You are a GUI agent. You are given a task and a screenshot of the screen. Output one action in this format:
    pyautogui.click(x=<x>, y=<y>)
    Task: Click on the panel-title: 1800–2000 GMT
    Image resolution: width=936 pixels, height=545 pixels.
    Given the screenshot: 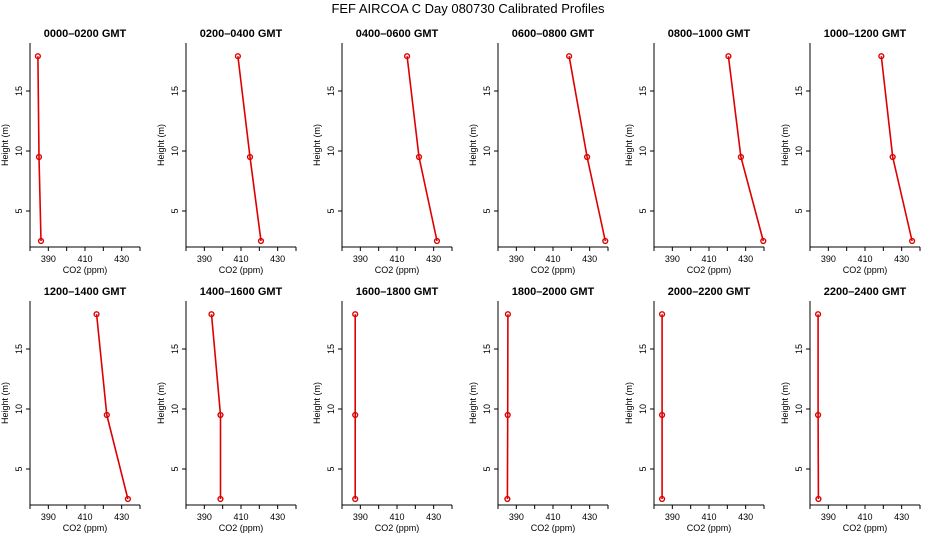 What is the action you would take?
    pyautogui.click(x=553, y=292)
    